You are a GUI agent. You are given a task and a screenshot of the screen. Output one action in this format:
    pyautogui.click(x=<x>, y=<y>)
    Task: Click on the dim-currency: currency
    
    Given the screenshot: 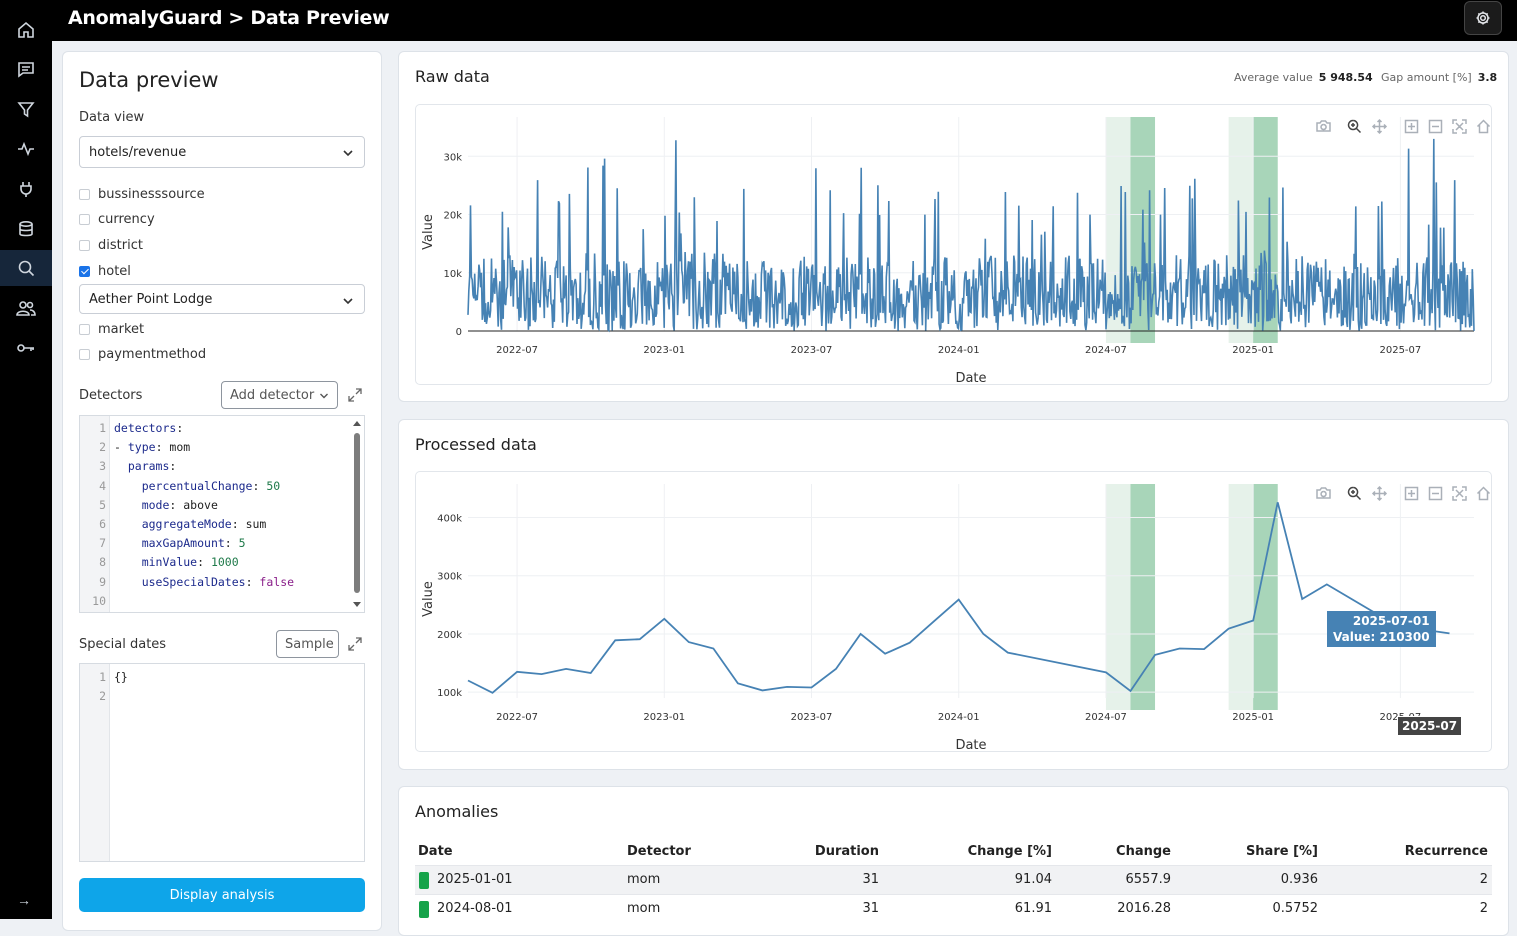 What is the action you would take?
    pyautogui.click(x=117, y=219)
    